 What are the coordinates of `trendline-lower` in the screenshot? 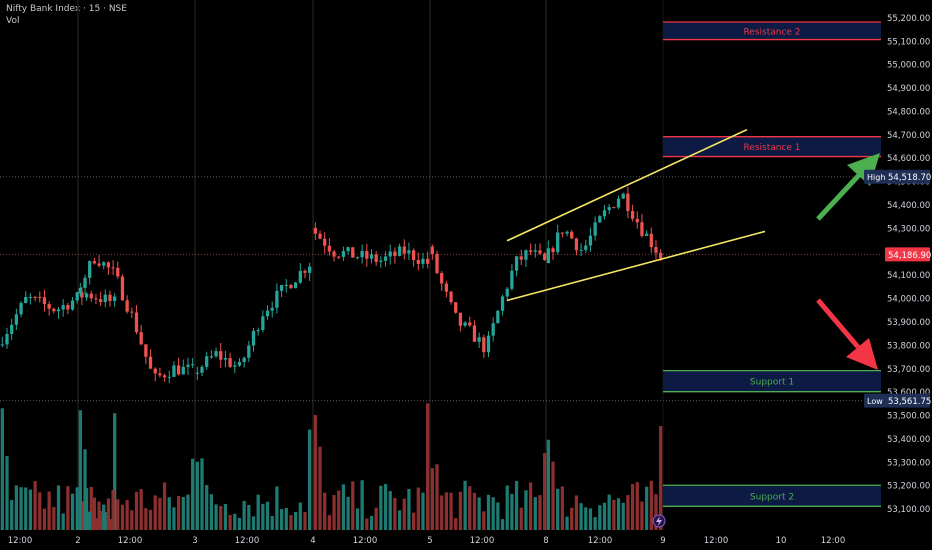 It's located at (636, 266).